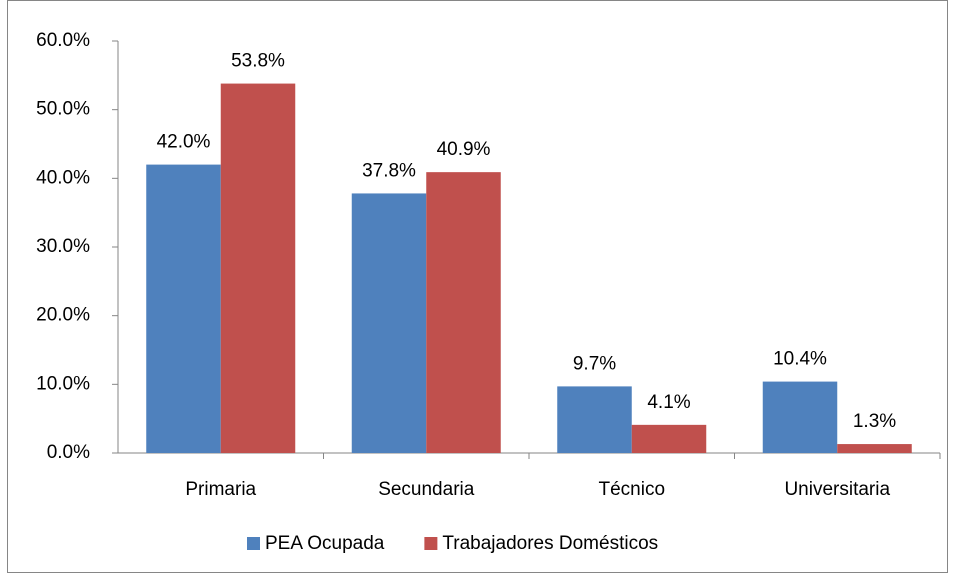 This screenshot has width=956, height=579. Describe the element at coordinates (258, 61) in the screenshot. I see `value-label: 53.8%` at that location.